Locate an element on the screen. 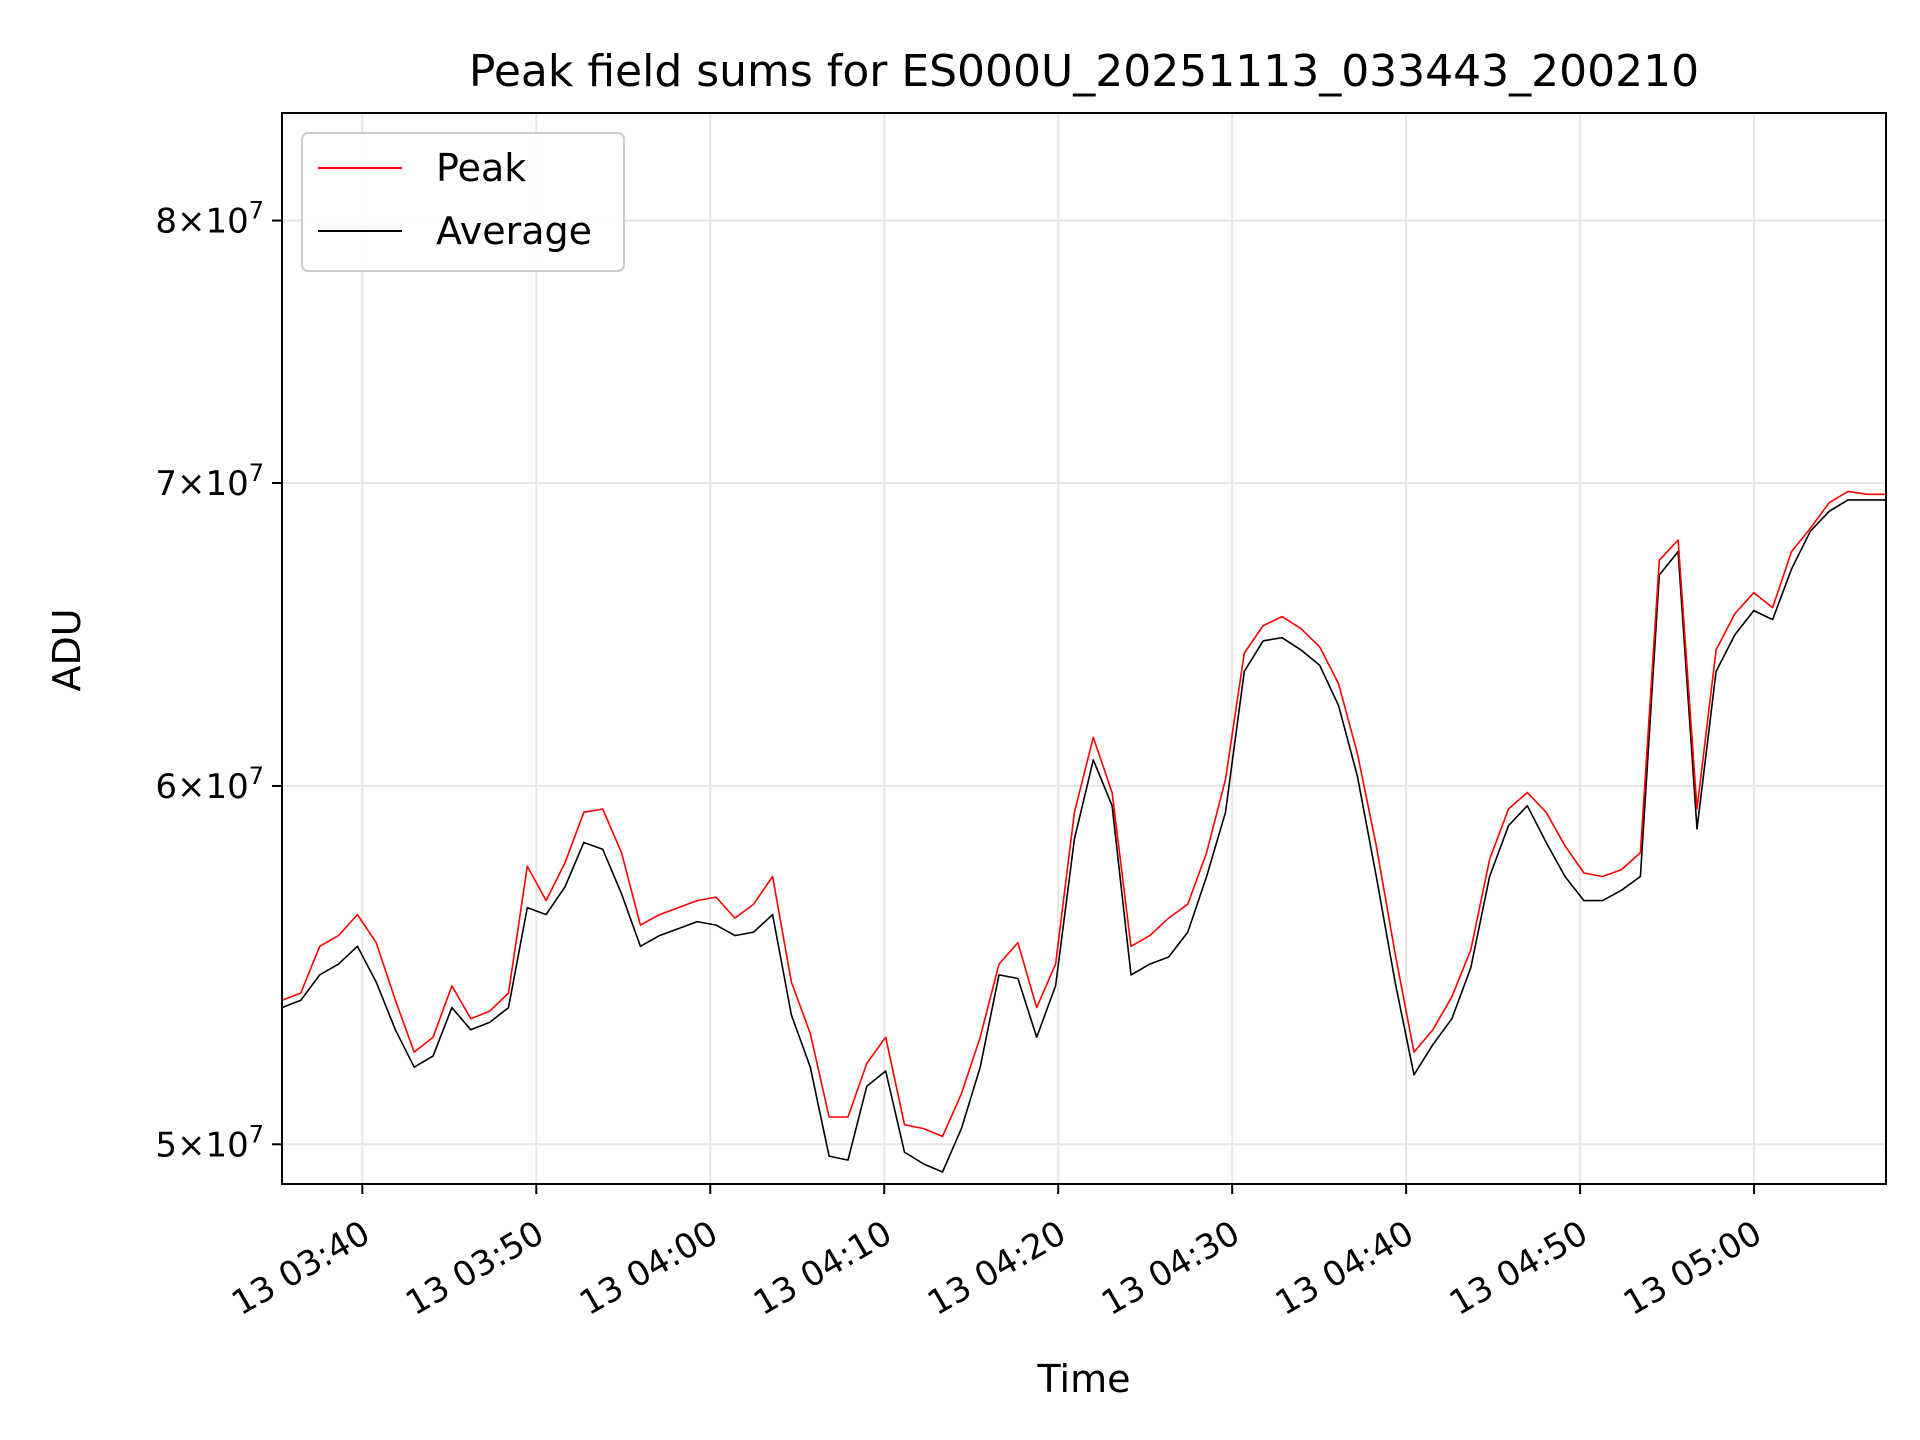 This screenshot has height=1440, width=1920. x-axis-label: Time is located at coordinates (1084, 1379).